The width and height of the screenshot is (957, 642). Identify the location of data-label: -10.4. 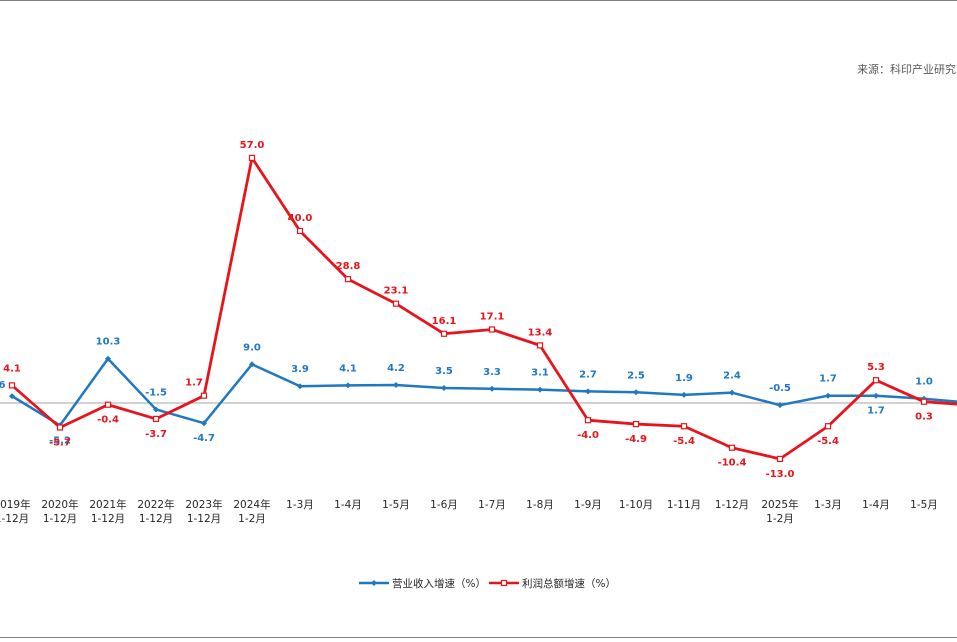
(732, 463).